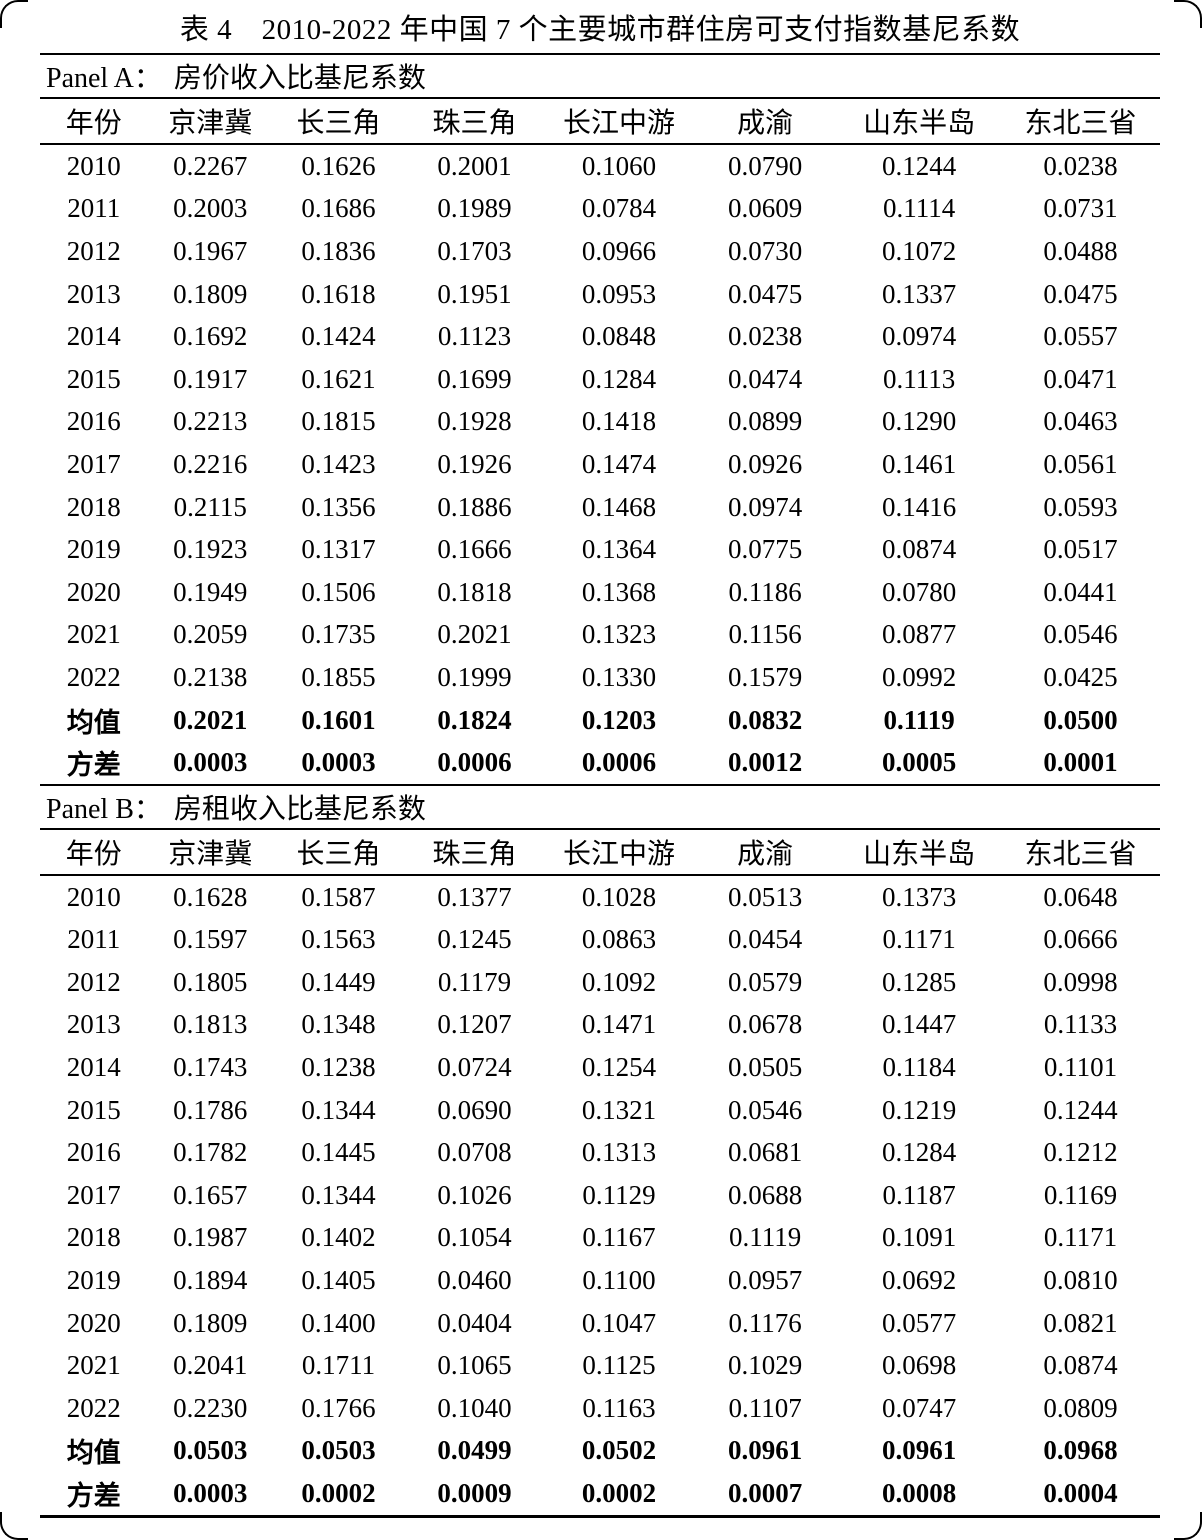 The width and height of the screenshot is (1202, 1540). I want to click on value-cell: 0.0007, so click(765, 1493).